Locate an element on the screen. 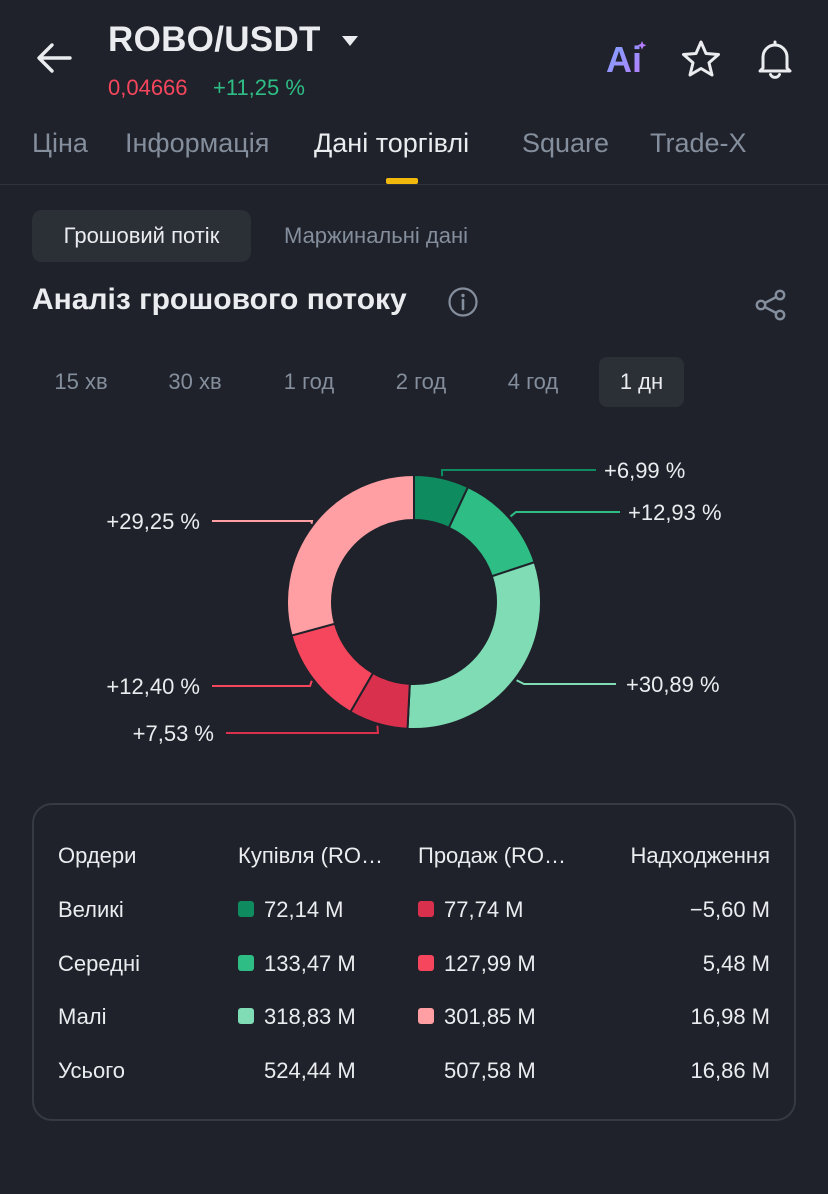  subtab-cash-flow: Грошовий потік is located at coordinates (141, 236).